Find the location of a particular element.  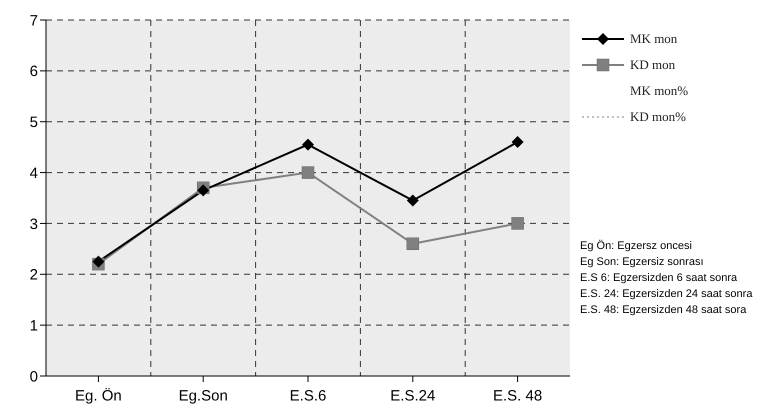

legend-label: MK mon is located at coordinates (654, 39).